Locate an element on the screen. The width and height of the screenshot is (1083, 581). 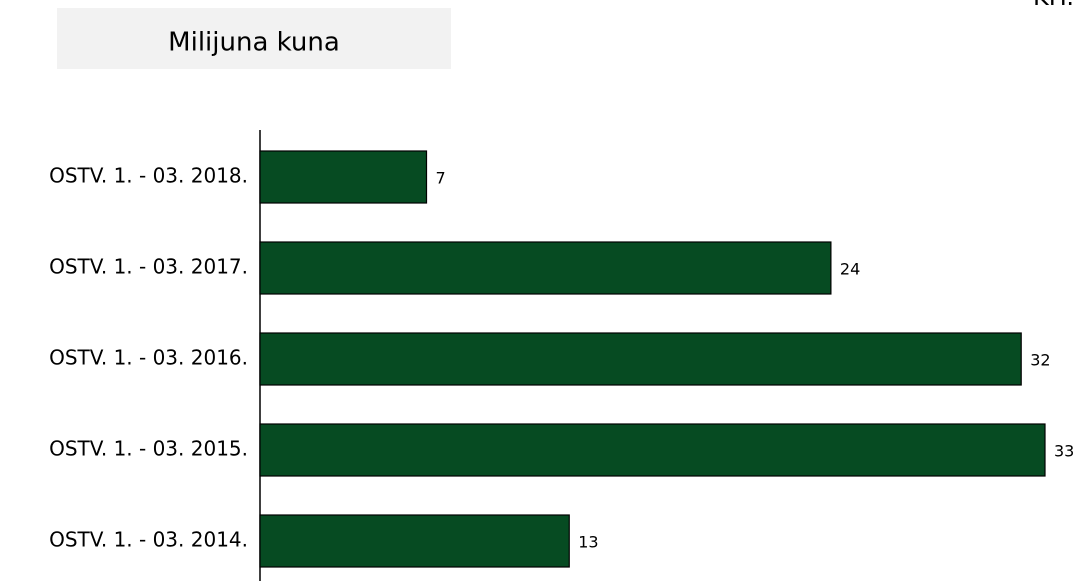
y-tick-label: OSTV. 1. - 03. 2016. is located at coordinates (148, 358).